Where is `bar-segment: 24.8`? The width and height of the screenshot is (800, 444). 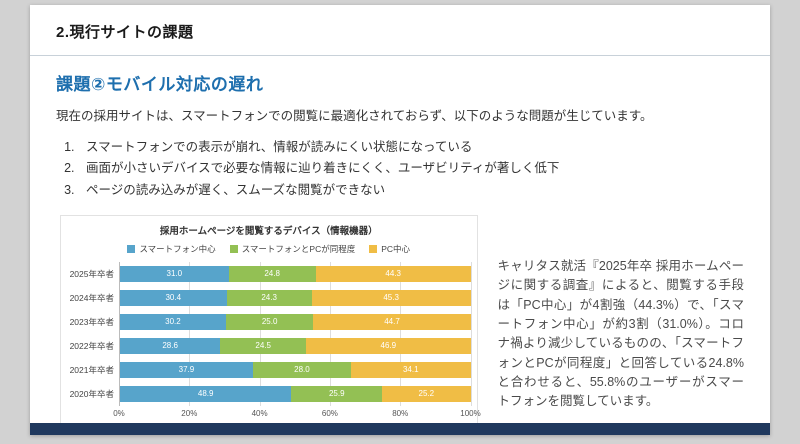 bar-segment: 24.8 is located at coordinates (272, 273).